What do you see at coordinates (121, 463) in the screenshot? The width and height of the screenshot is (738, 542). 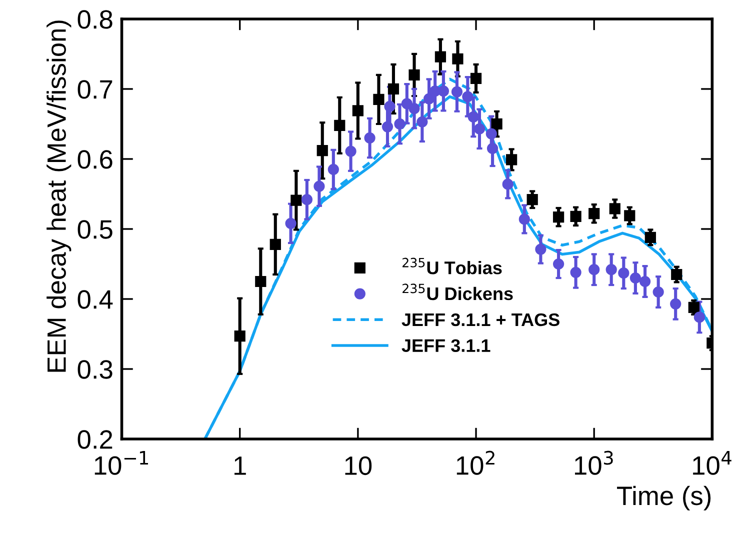 I see `x-tick-label: 10$^{−1}$` at bounding box center [121, 463].